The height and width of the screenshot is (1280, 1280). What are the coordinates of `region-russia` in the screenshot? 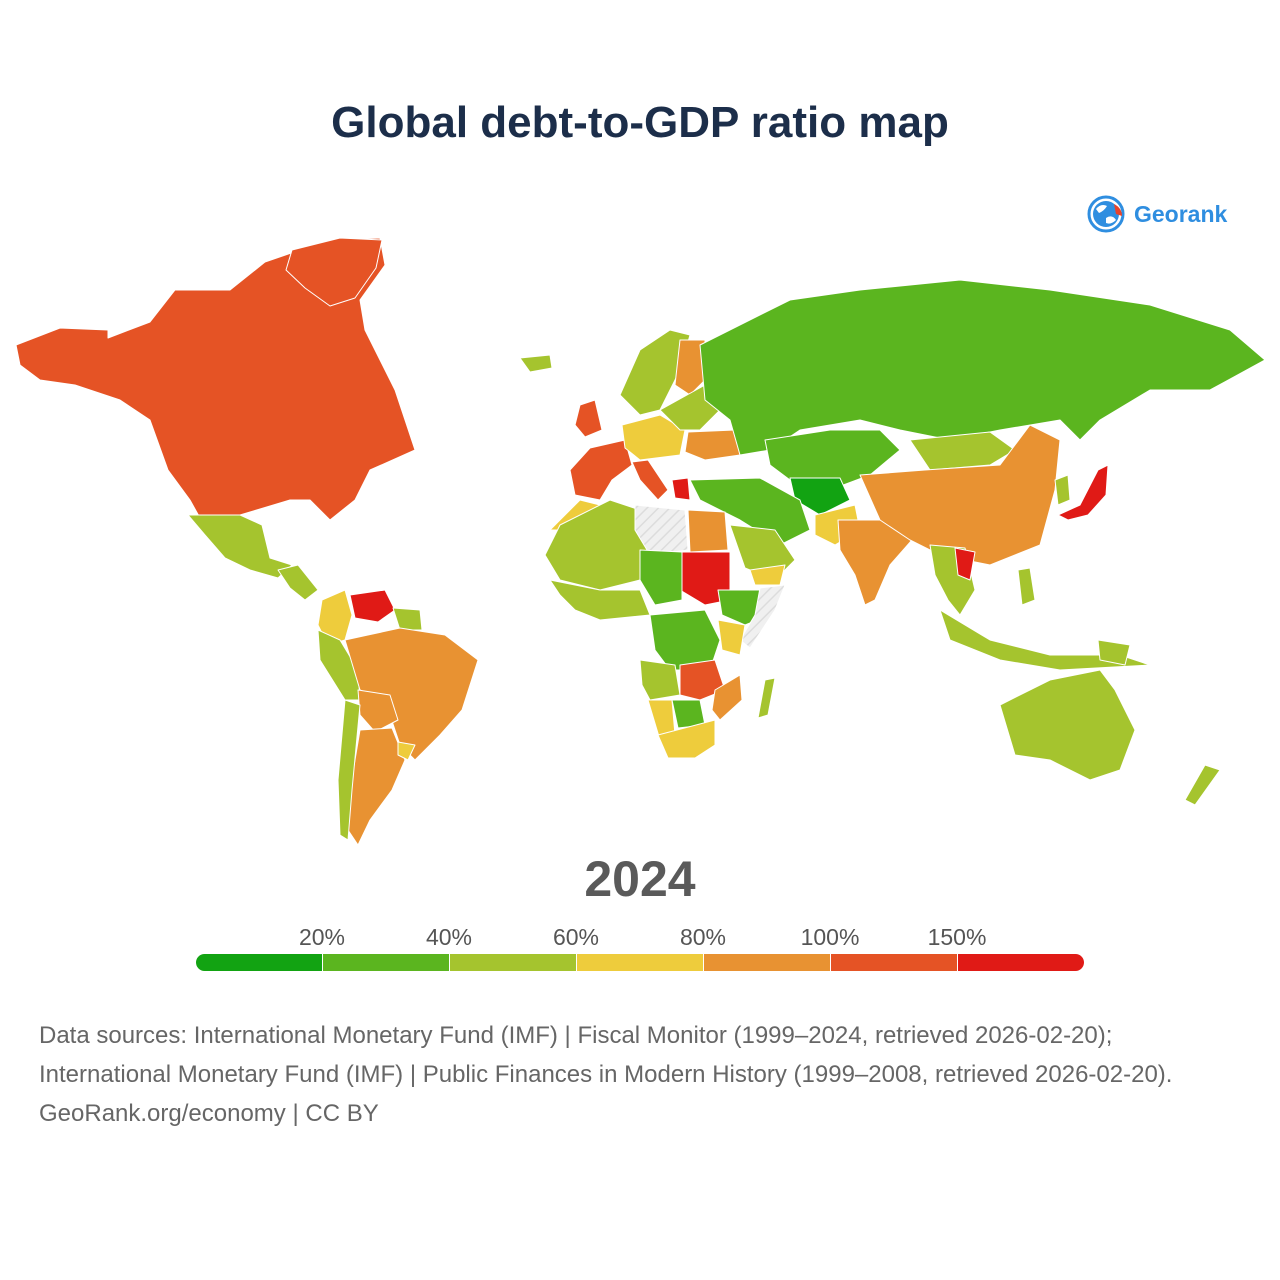 It's located at (982, 367).